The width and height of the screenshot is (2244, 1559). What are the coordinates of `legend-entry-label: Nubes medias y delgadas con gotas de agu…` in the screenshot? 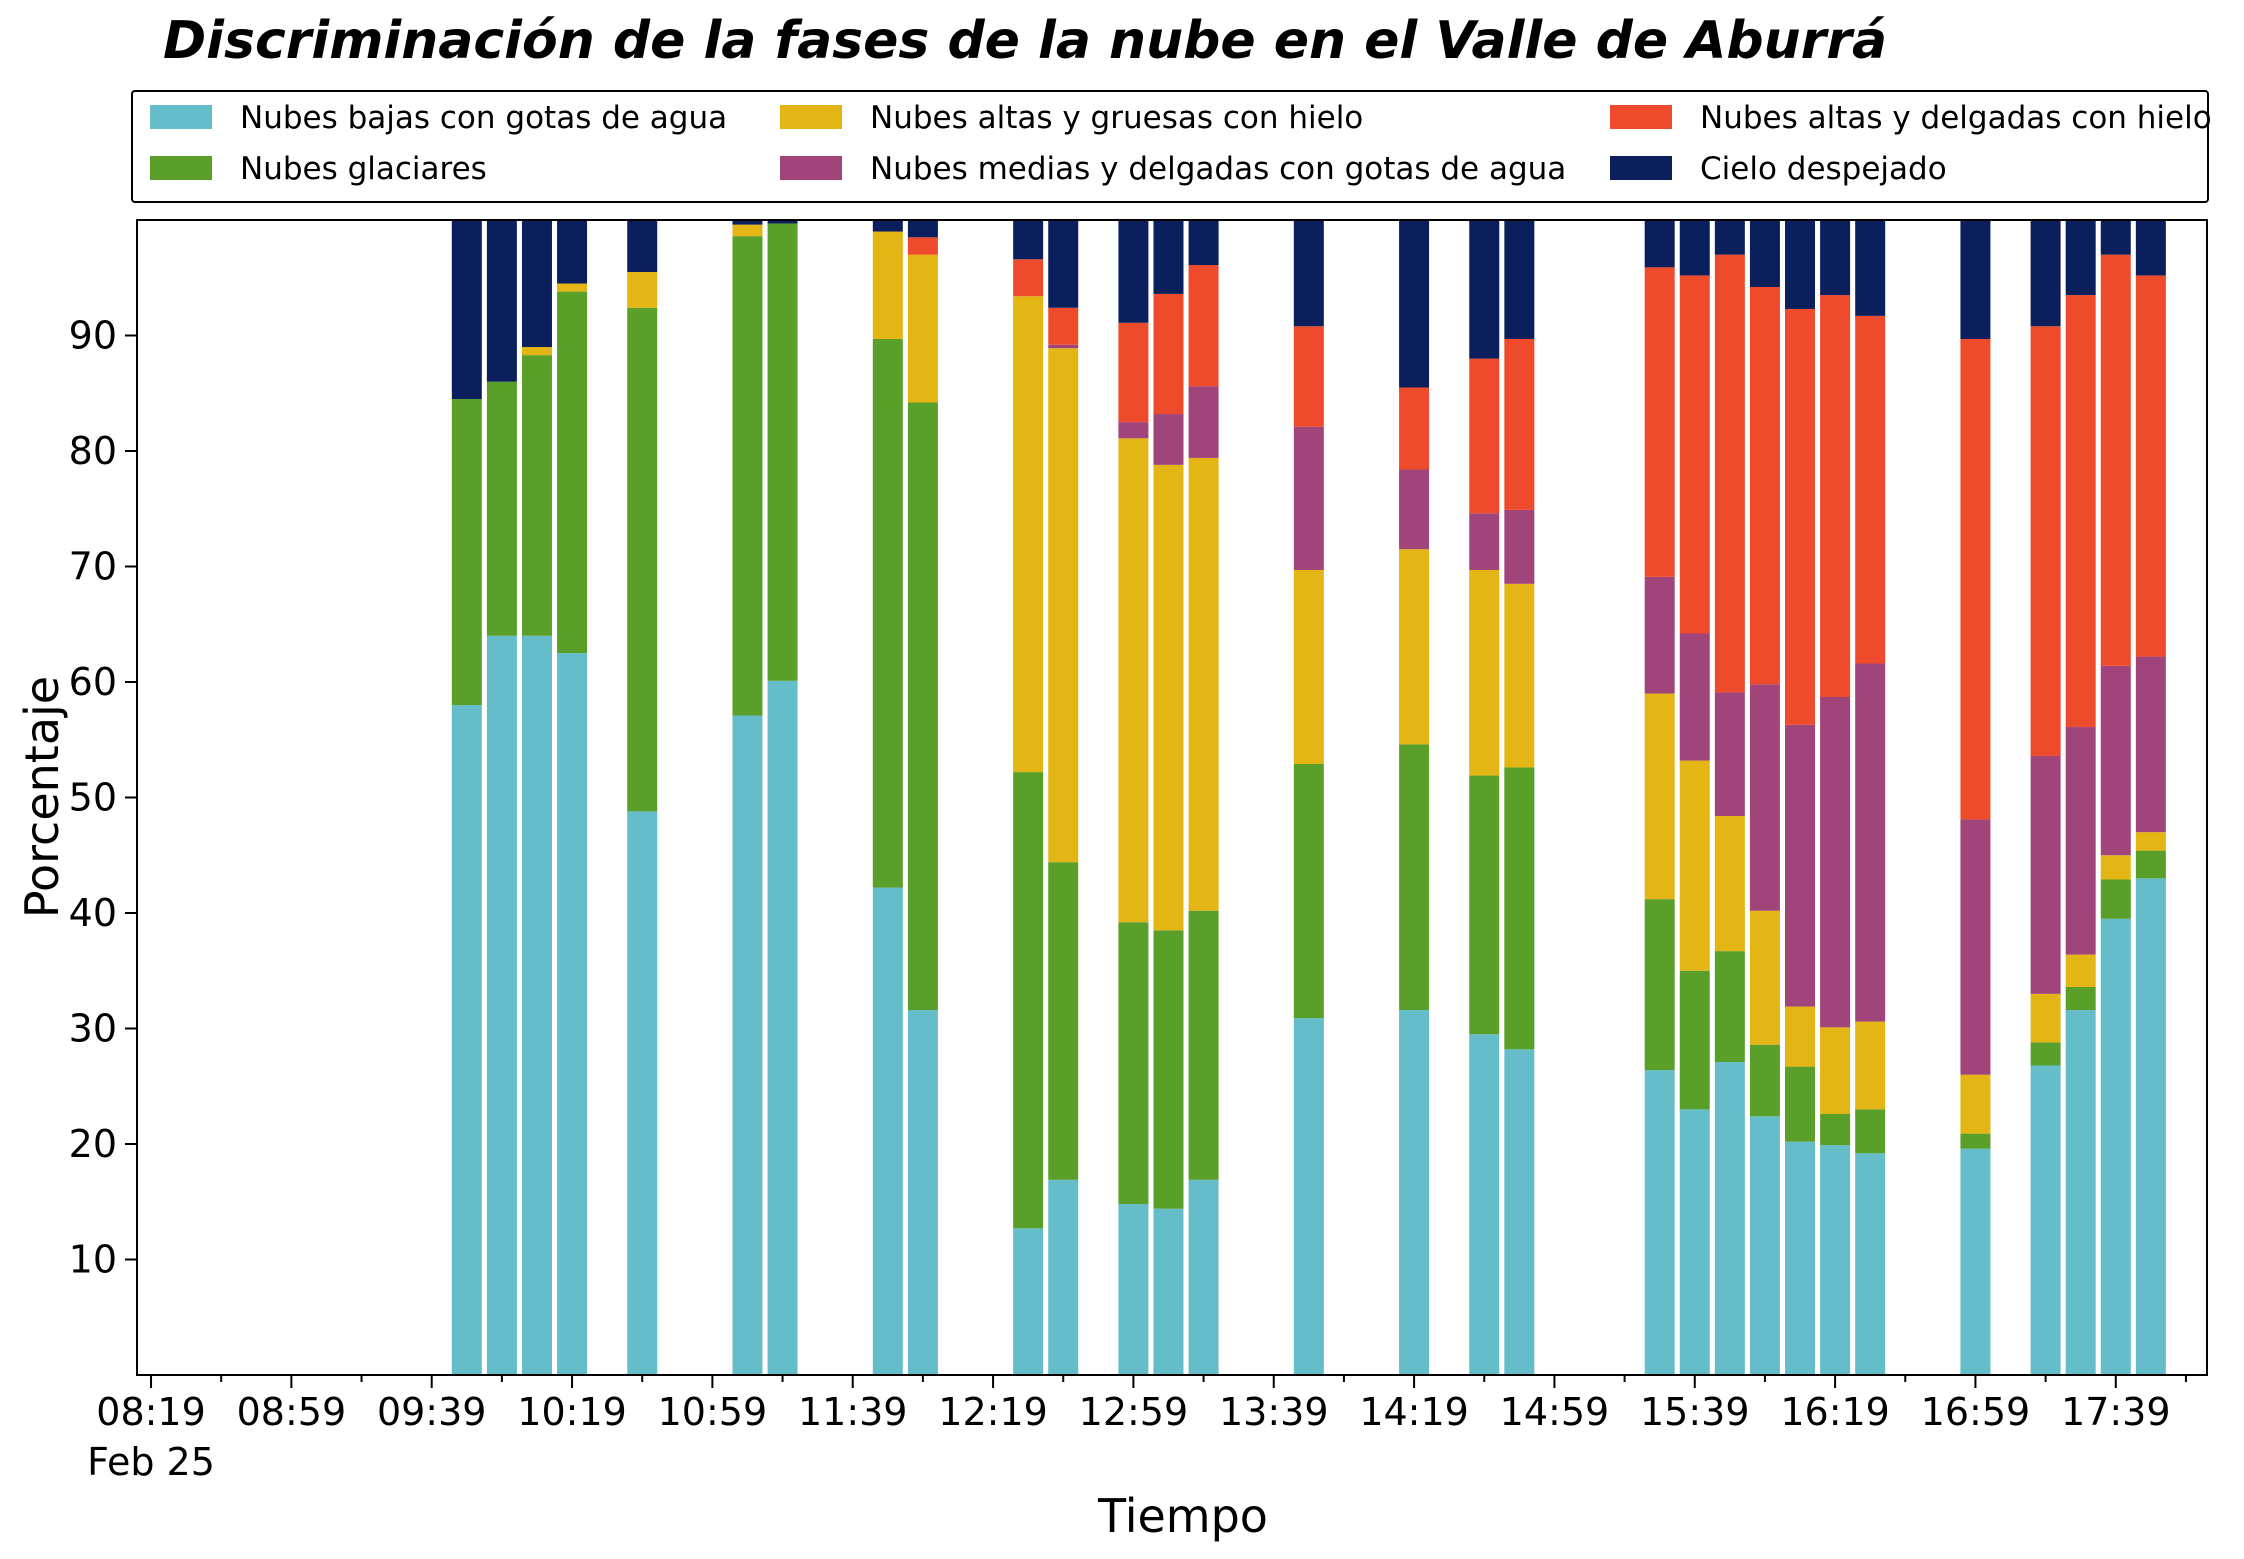 It's located at (1218, 169).